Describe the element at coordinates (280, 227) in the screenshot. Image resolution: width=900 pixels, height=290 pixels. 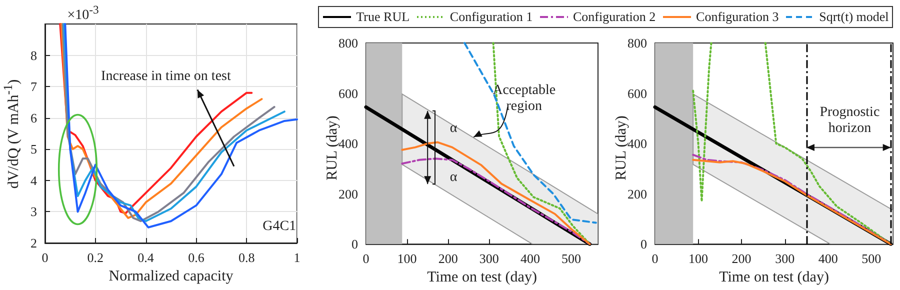
I see `annotation: G4C1` at that location.